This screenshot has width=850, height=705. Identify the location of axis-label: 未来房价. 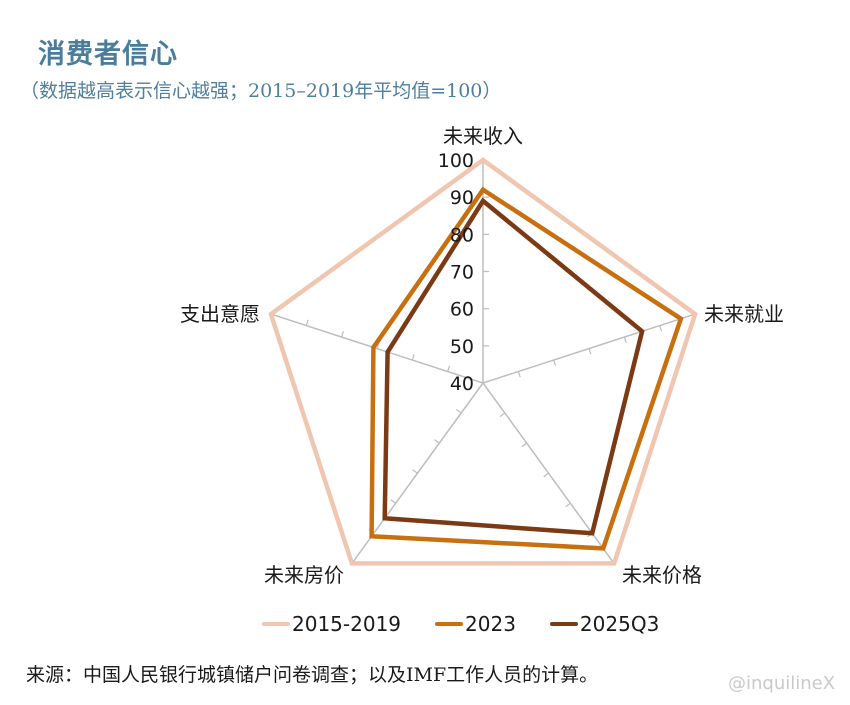
(304, 575).